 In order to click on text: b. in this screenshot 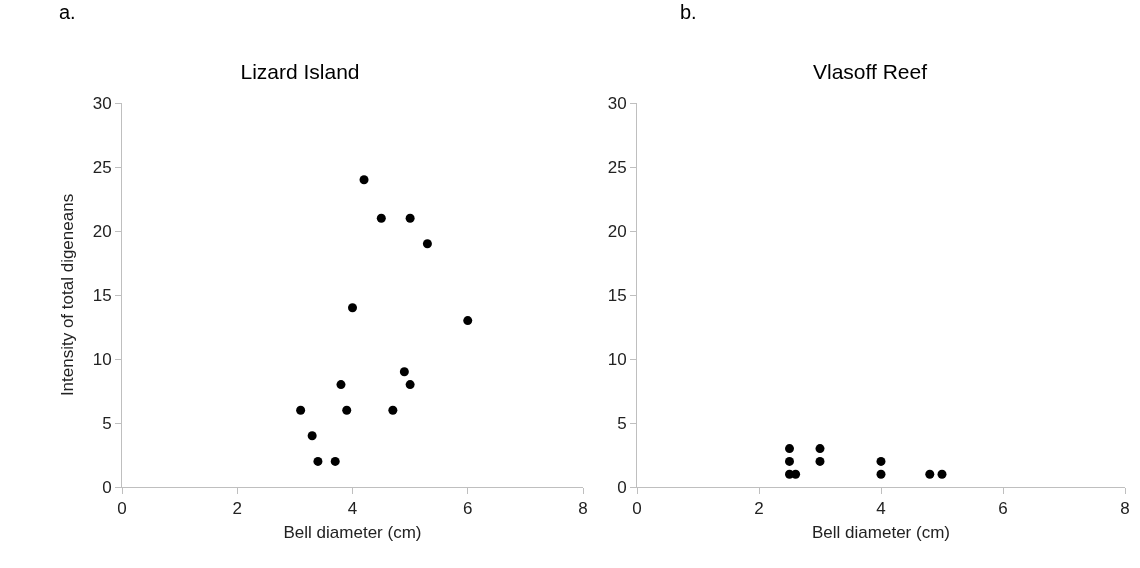, I will do `click(688, 12)`.